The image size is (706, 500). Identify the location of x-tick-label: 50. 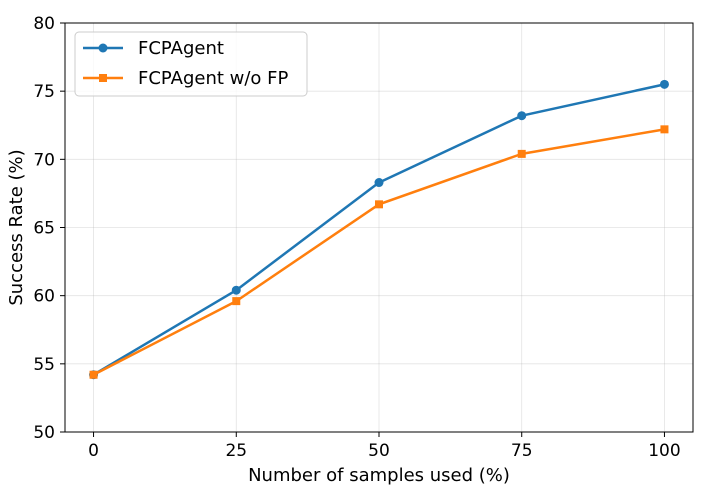
(379, 451).